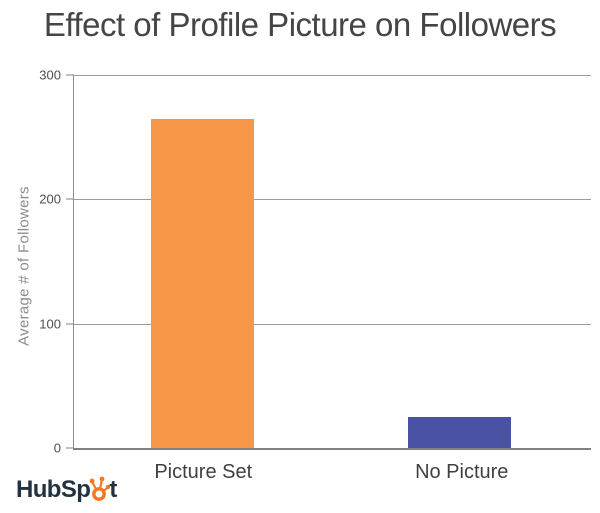  Describe the element at coordinates (50, 75) in the screenshot. I see `y-tick-label: 300` at that location.